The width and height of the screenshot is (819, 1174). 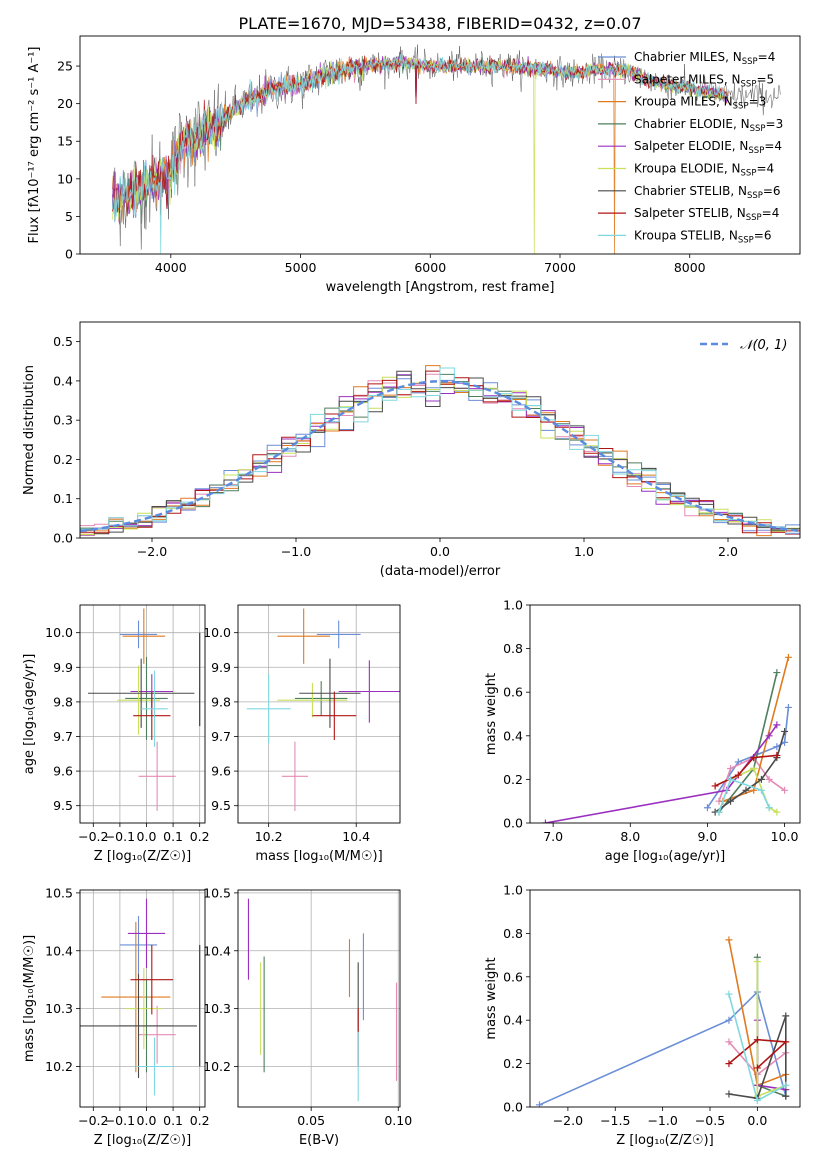 I want to click on y-axis-label: Normed distribution, so click(x=29, y=430).